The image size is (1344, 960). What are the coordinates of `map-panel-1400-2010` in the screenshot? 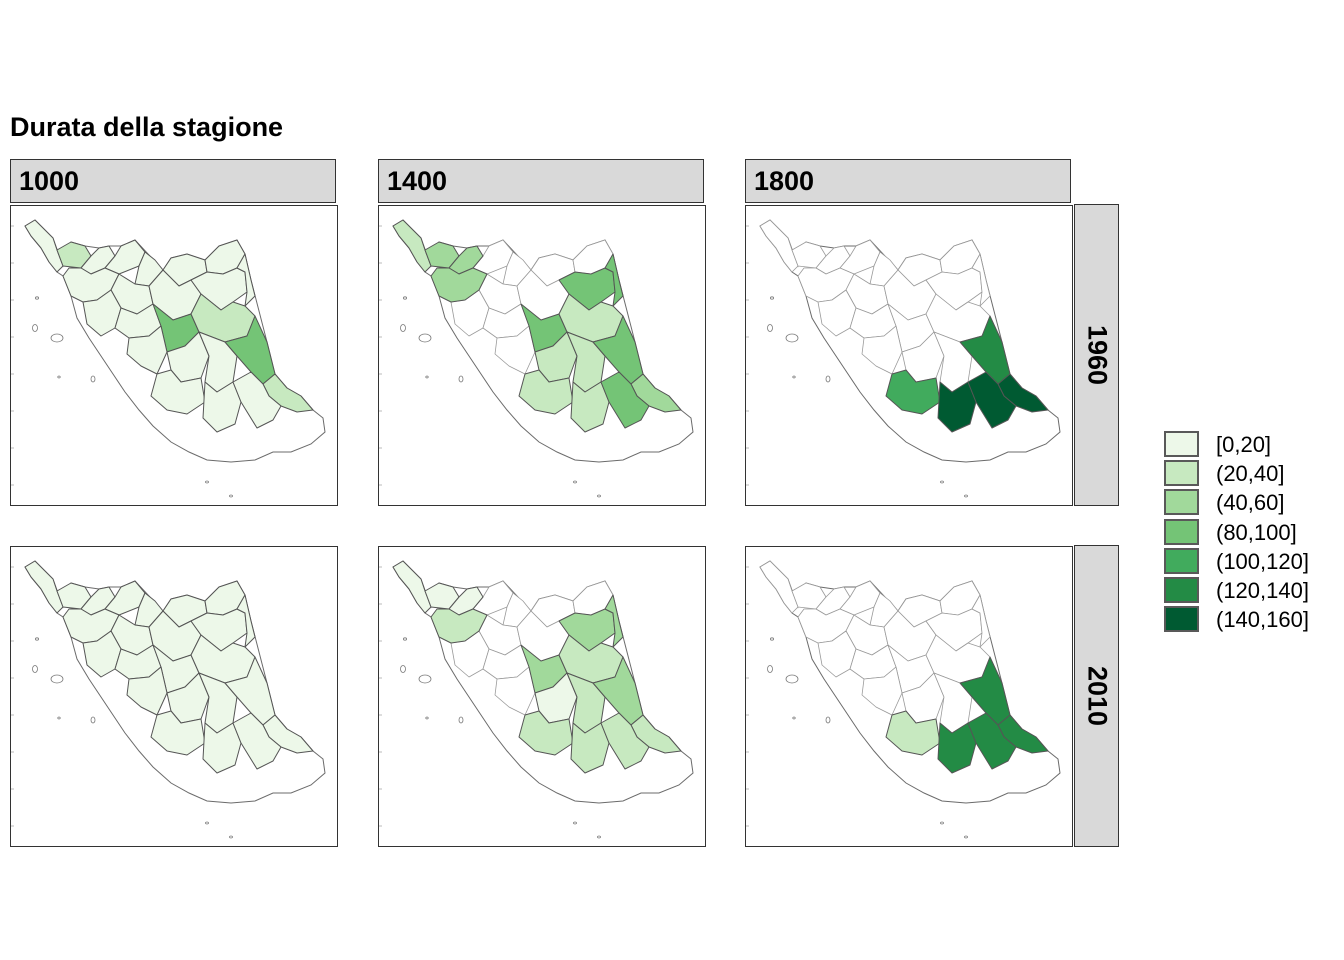 It's located at (542, 696).